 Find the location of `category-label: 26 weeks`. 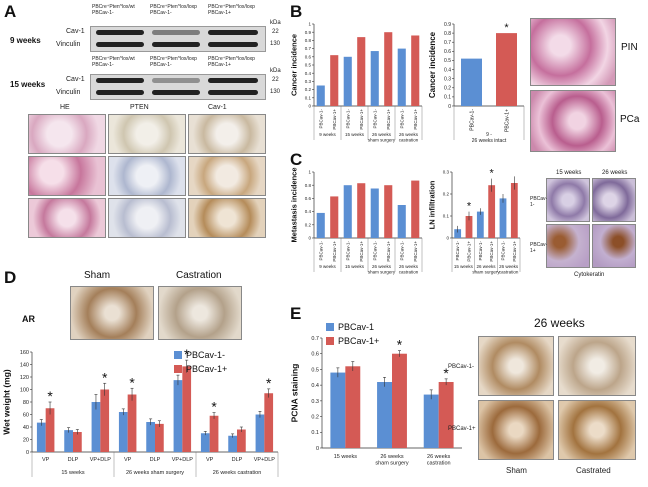

category-label: 26 weeks is located at coordinates (391, 457).